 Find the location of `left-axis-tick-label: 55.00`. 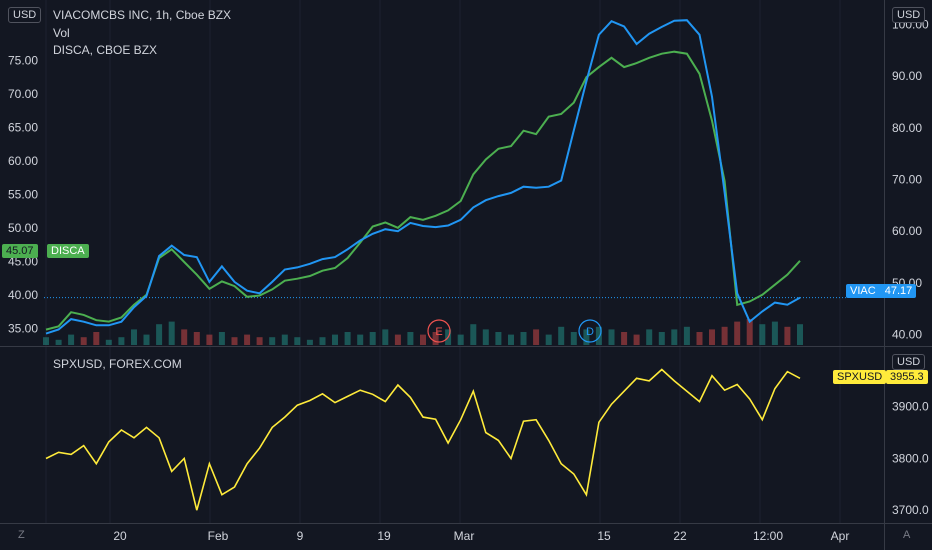

left-axis-tick-label: 55.00 is located at coordinates (23, 194).